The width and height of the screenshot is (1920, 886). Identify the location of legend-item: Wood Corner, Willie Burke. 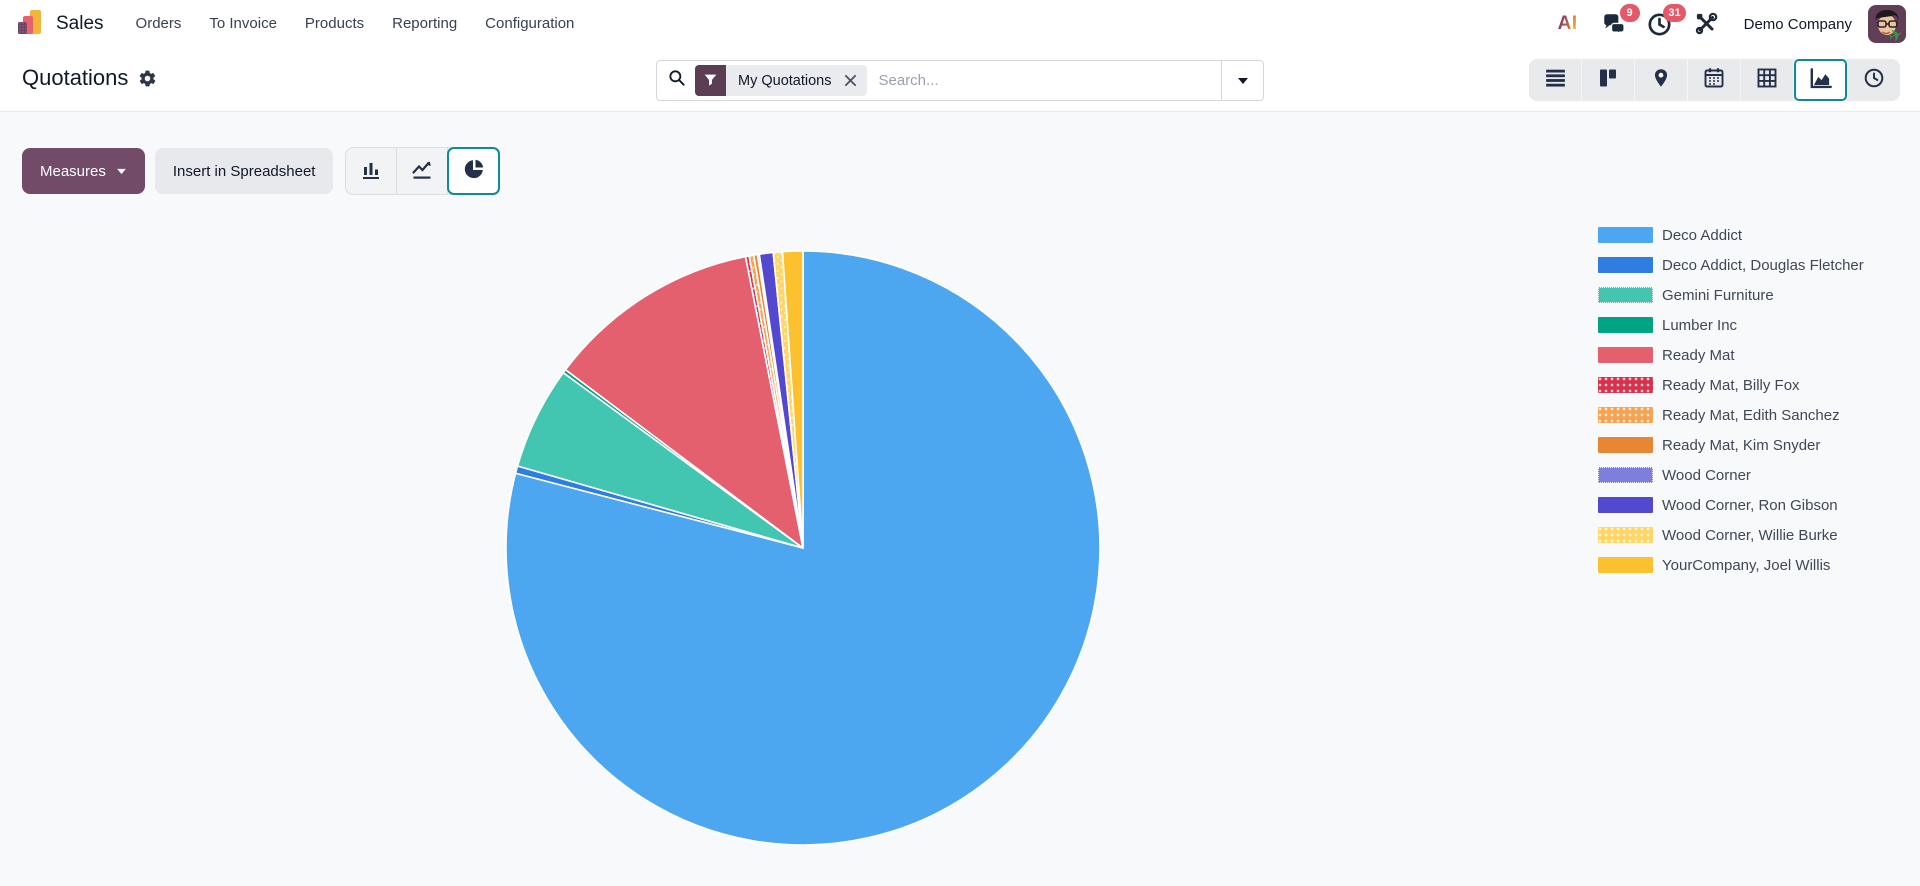
(1731, 535).